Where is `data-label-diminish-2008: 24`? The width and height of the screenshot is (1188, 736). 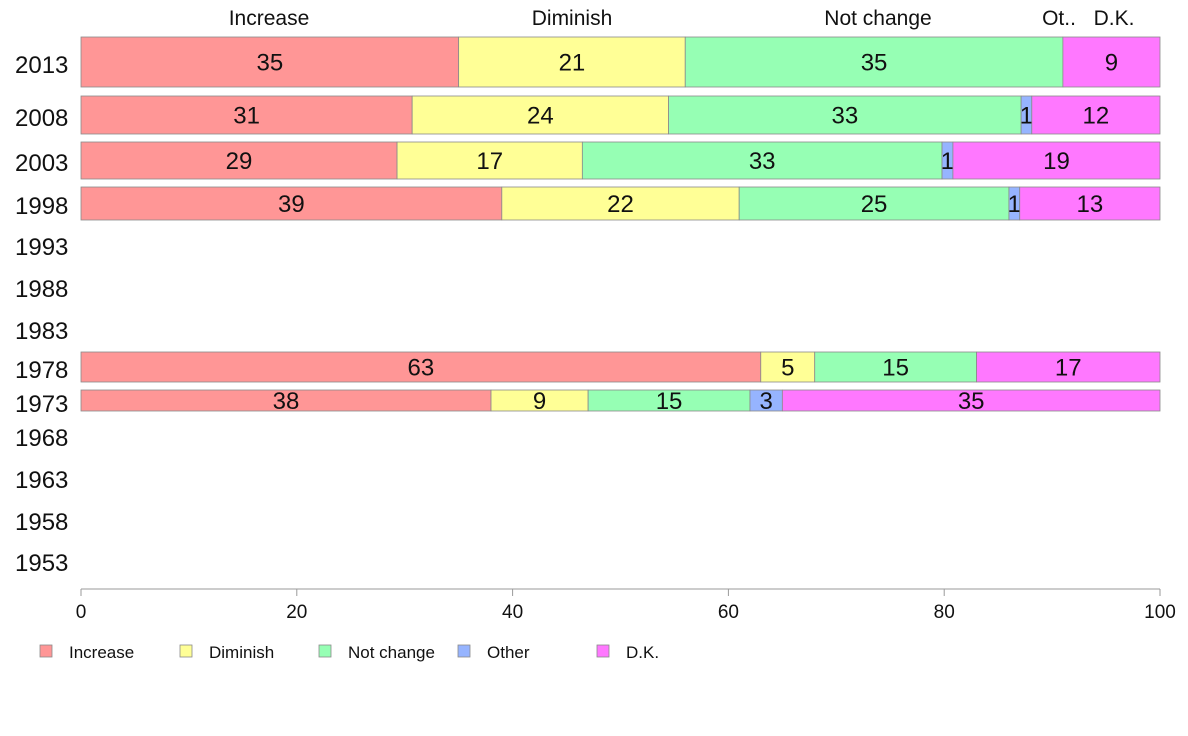
data-label-diminish-2008: 24 is located at coordinates (540, 116).